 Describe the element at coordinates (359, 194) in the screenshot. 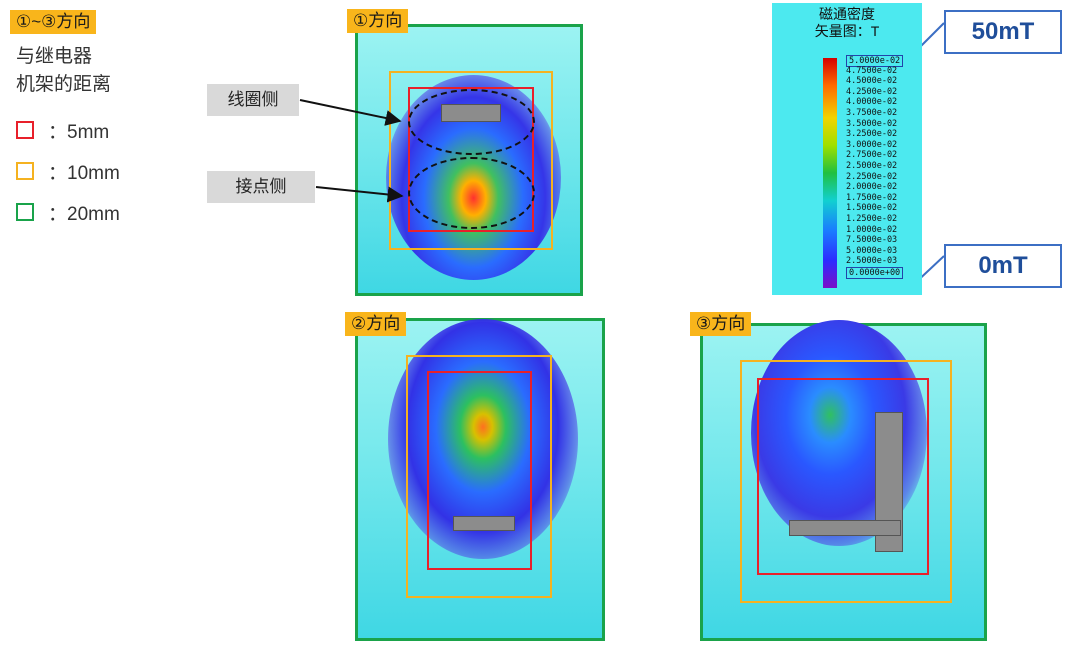

I see `contact-arrow` at that location.